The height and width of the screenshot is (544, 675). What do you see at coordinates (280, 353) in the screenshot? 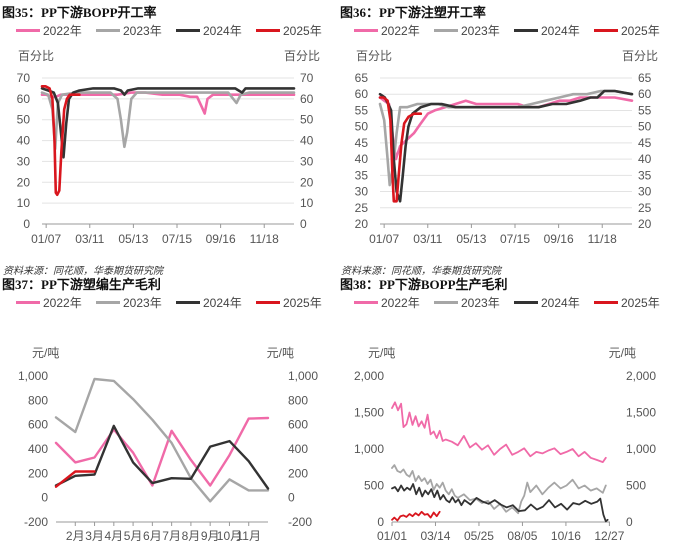
I see `y-axis-unit-right: 元/吨` at bounding box center [280, 353].